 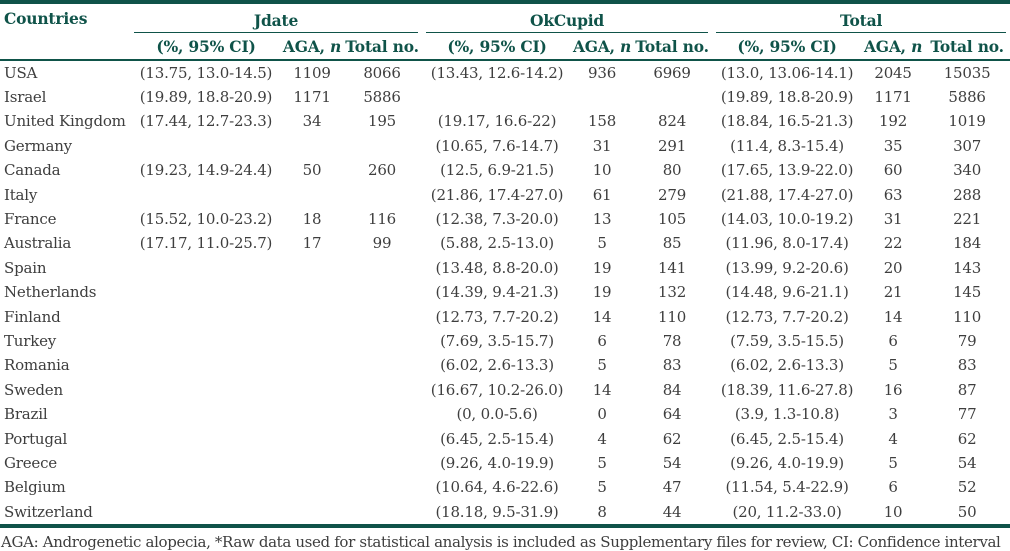 I want to click on country-cell: France, so click(x=30, y=219).